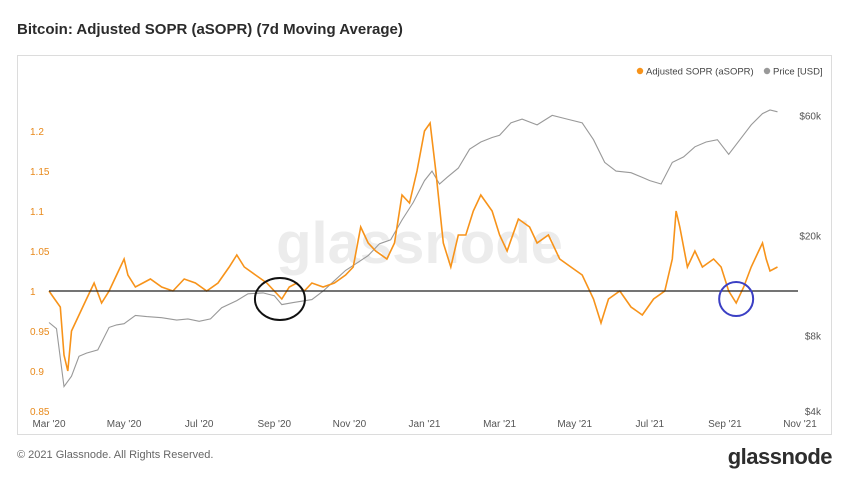 Image resolution: width=850 pixels, height=478 pixels. Describe the element at coordinates (813, 336) in the screenshot. I see `y-right-tick-label: $8k` at that location.